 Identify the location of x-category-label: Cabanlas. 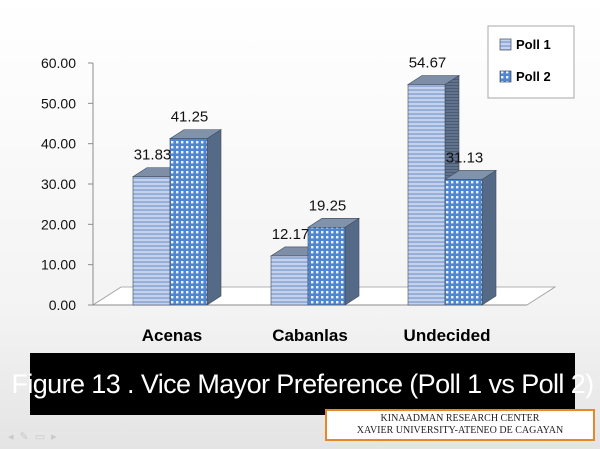
(310, 335).